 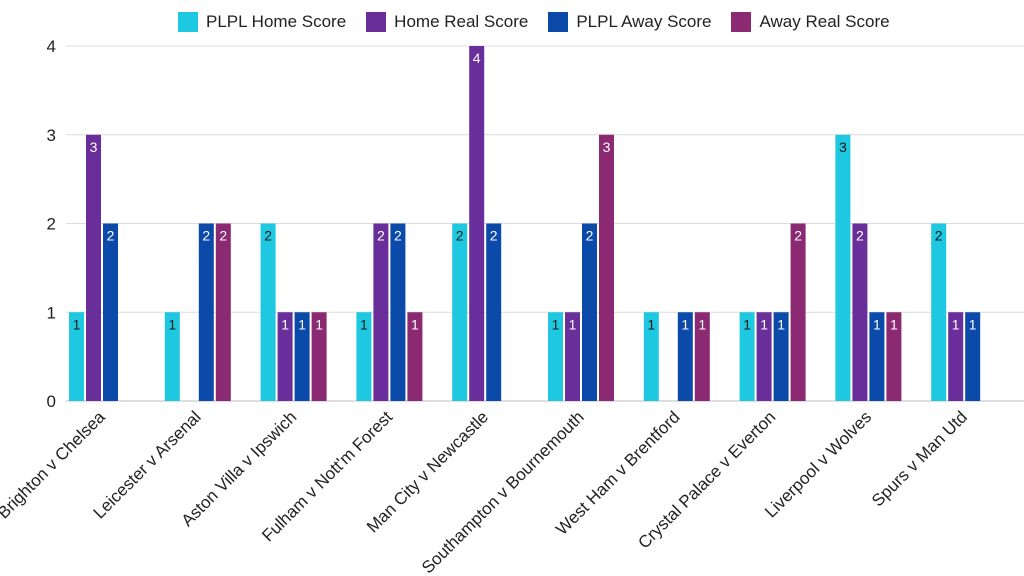 What do you see at coordinates (644, 21) in the screenshot?
I see `legend-label: PLPL Away Score` at bounding box center [644, 21].